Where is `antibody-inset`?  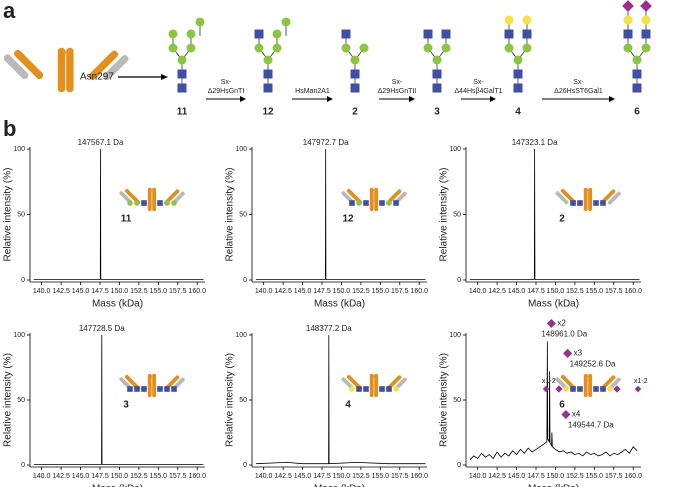 antibody-inset is located at coordinates (374, 385).